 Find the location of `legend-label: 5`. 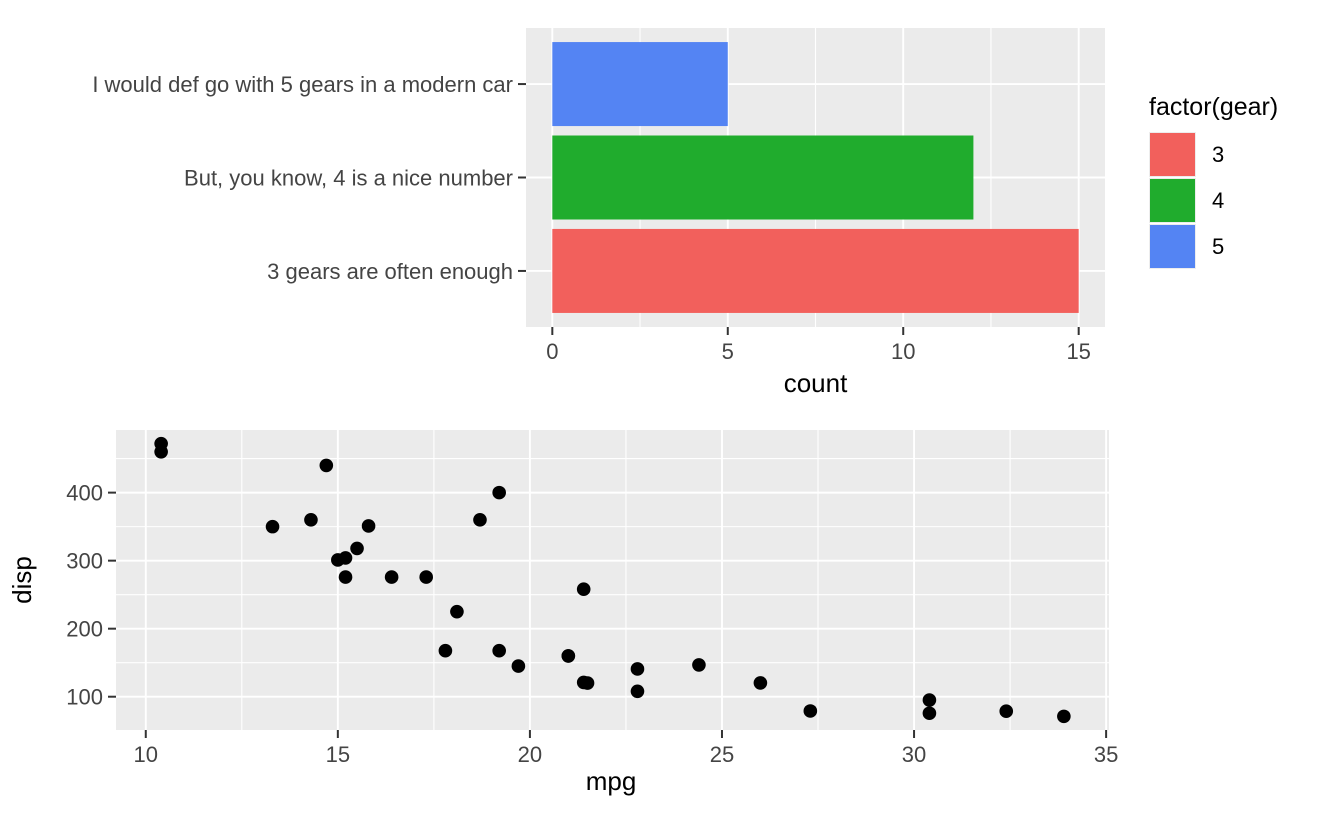

legend-label: 5 is located at coordinates (1218, 246).